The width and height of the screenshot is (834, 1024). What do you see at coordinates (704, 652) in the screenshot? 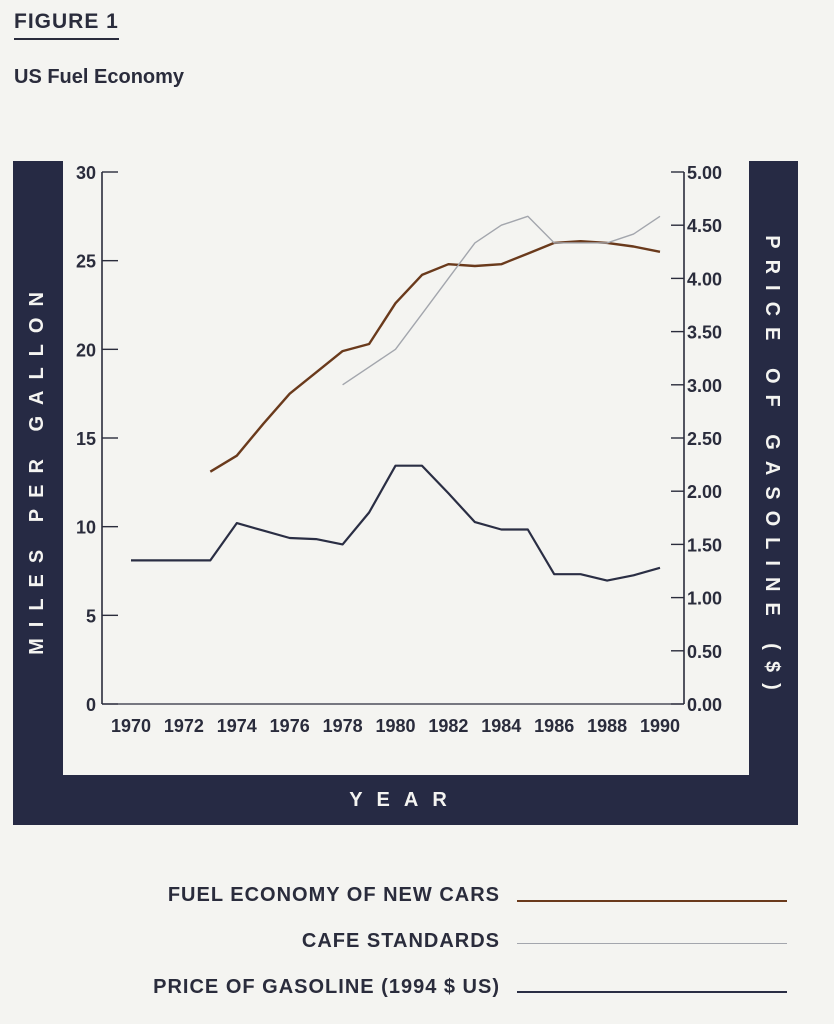
I see `y2-tick-label: 0.50` at bounding box center [704, 652].